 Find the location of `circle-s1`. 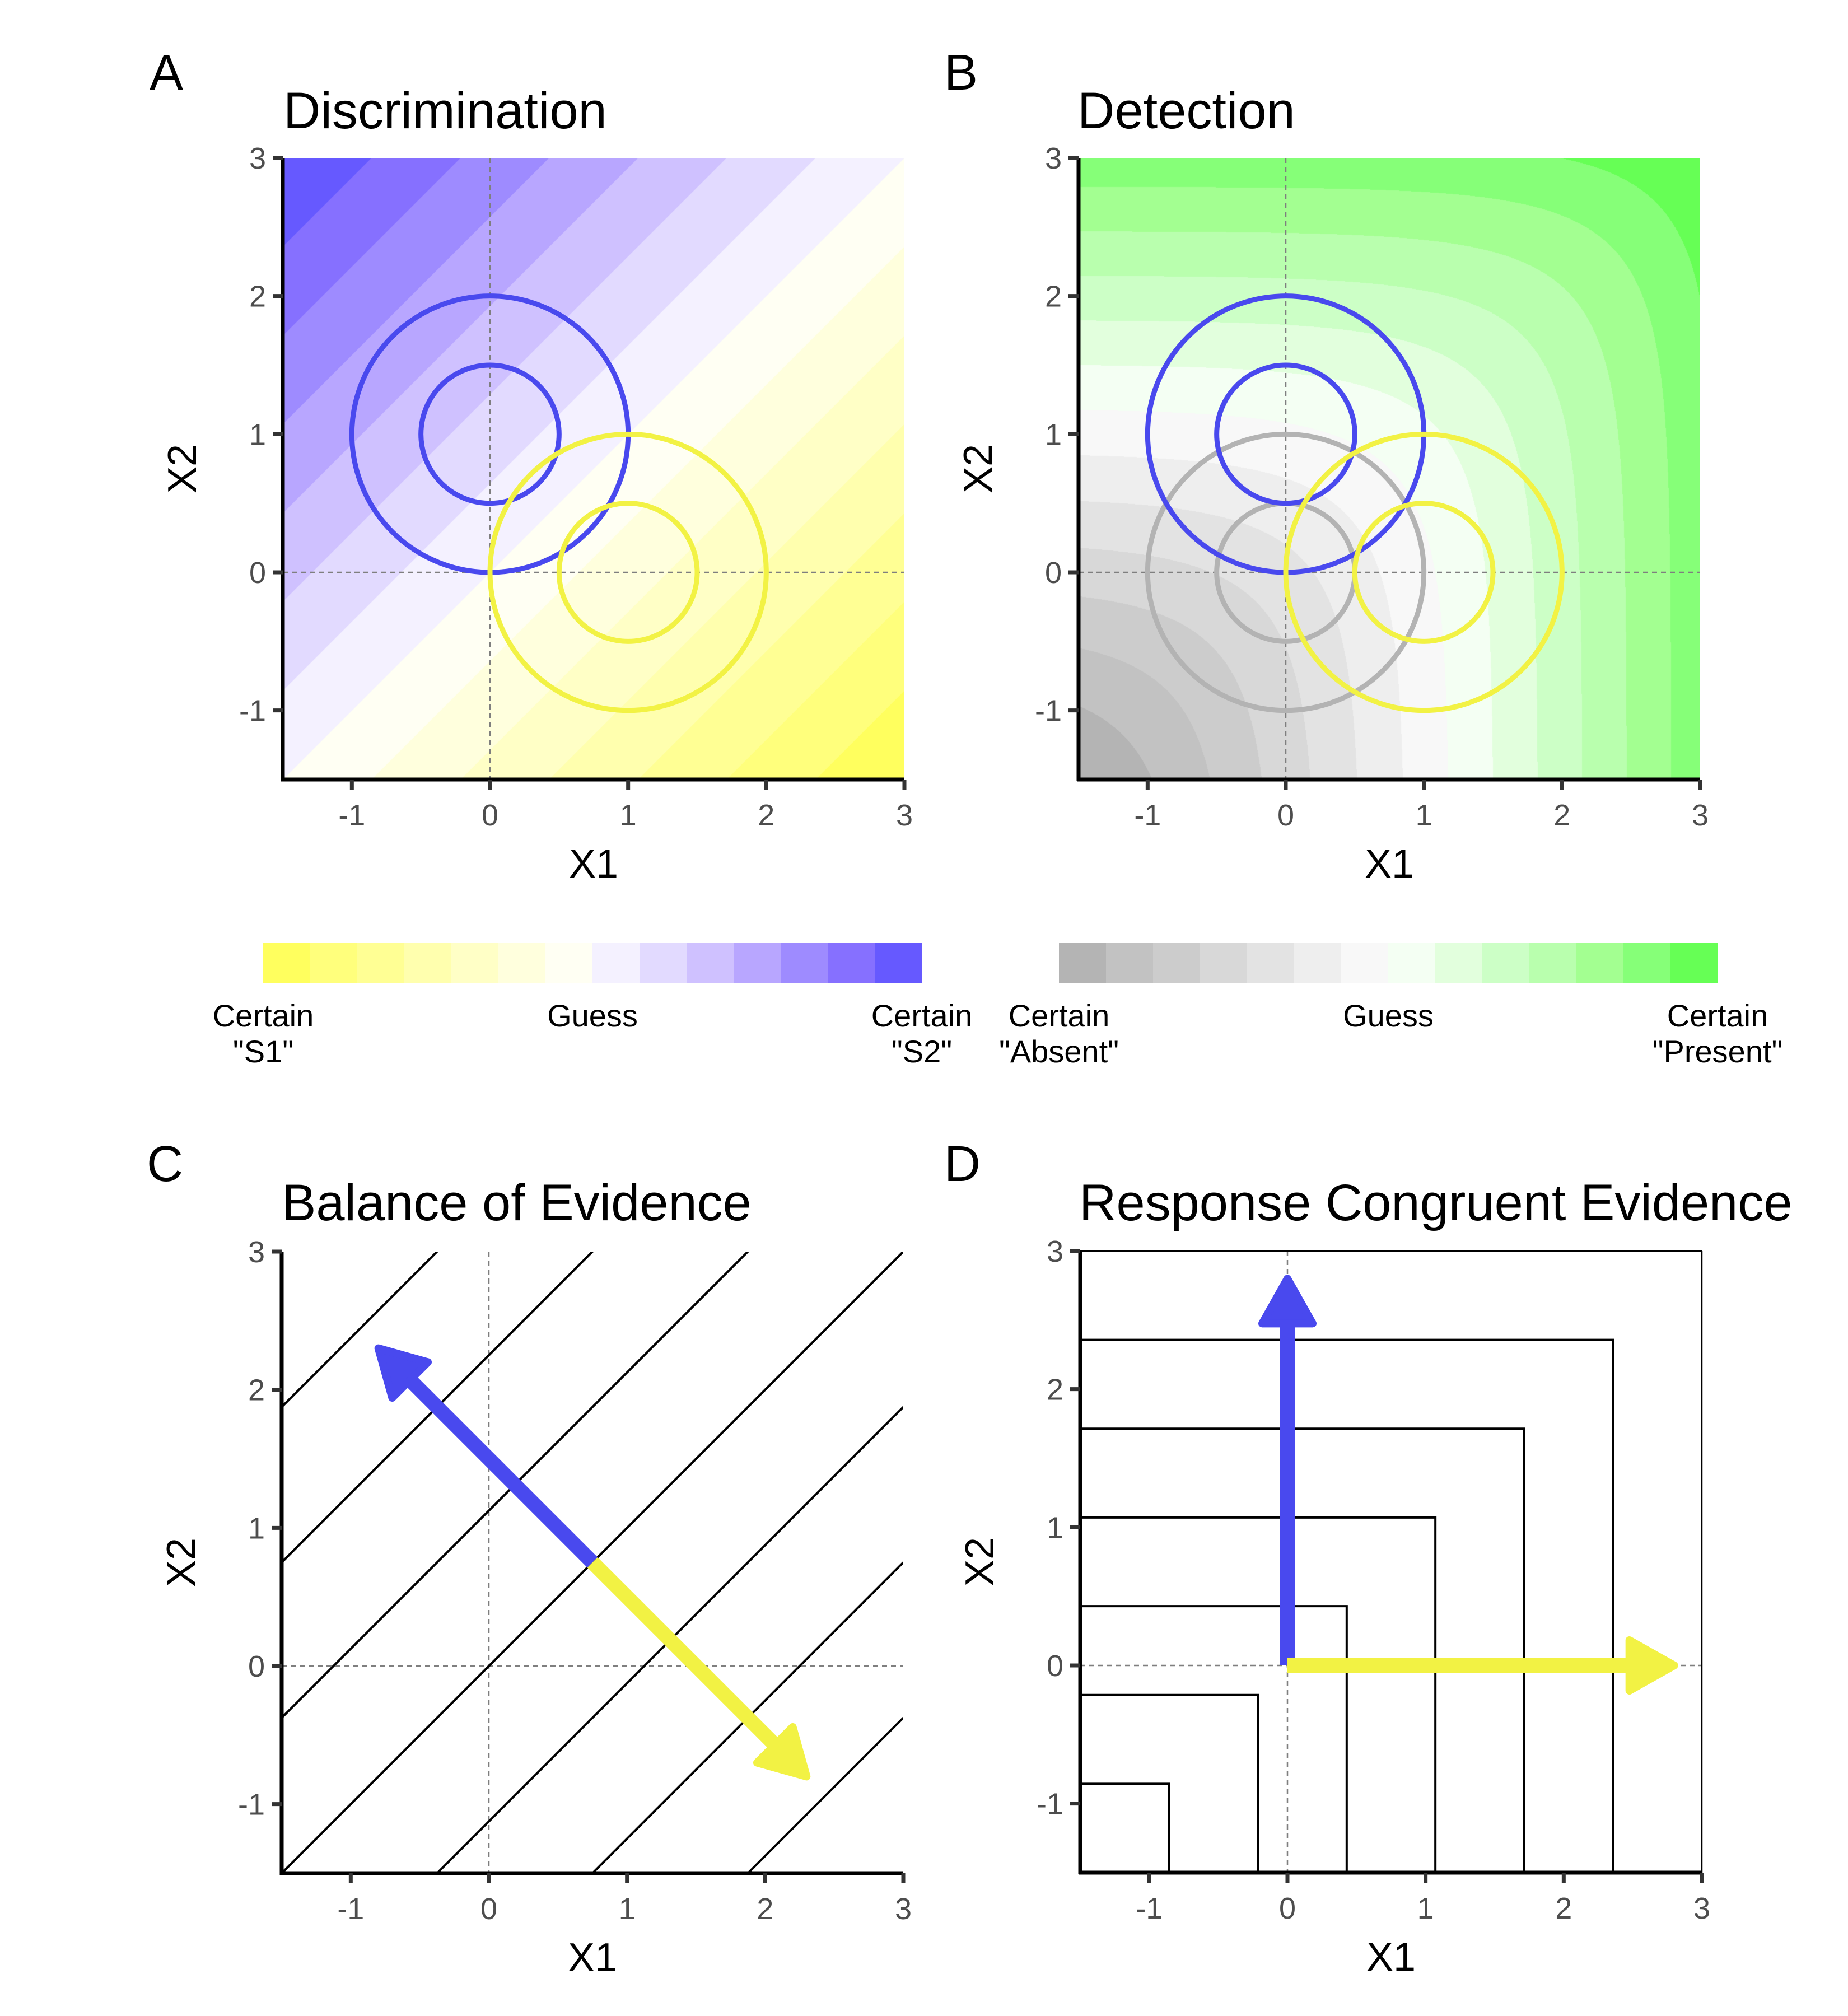

circle-s1 is located at coordinates (628, 572).